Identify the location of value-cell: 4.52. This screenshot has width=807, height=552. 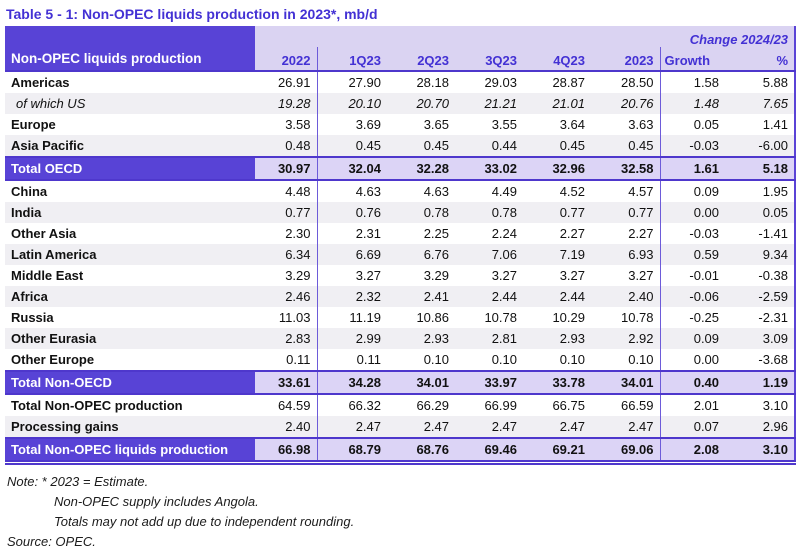
(572, 191).